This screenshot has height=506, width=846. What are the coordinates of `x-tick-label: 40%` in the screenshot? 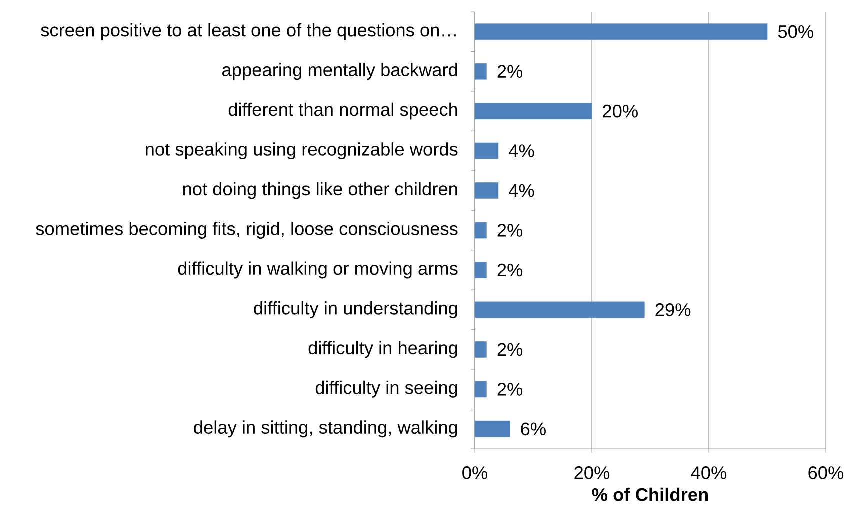 It's located at (709, 473).